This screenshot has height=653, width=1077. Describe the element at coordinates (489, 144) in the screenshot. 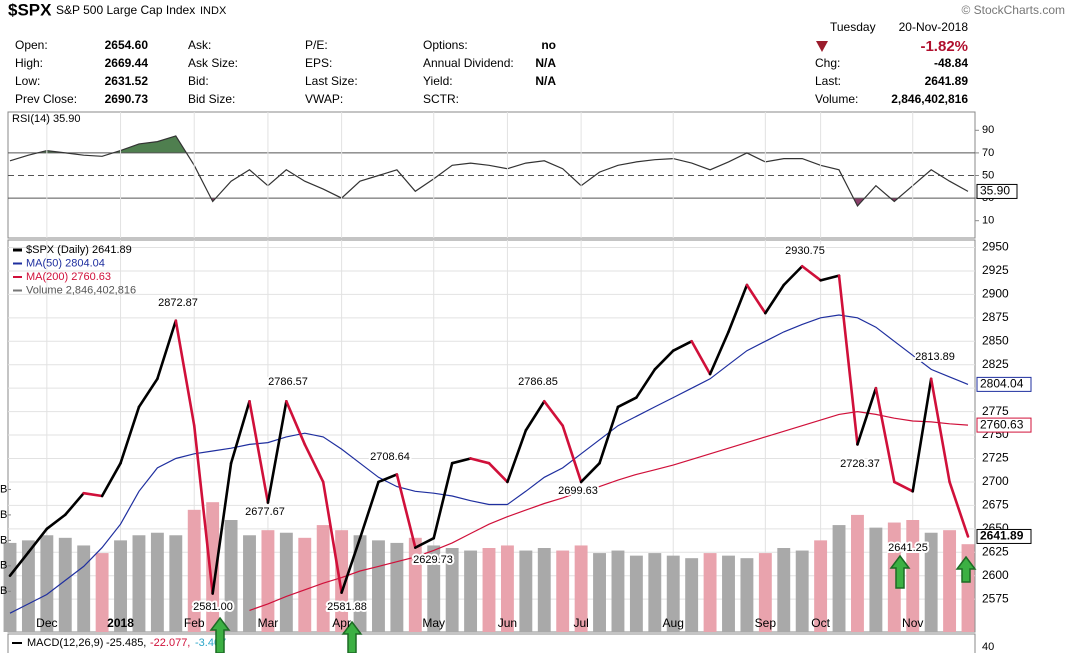

I see `rsi-zone-fill` at that location.